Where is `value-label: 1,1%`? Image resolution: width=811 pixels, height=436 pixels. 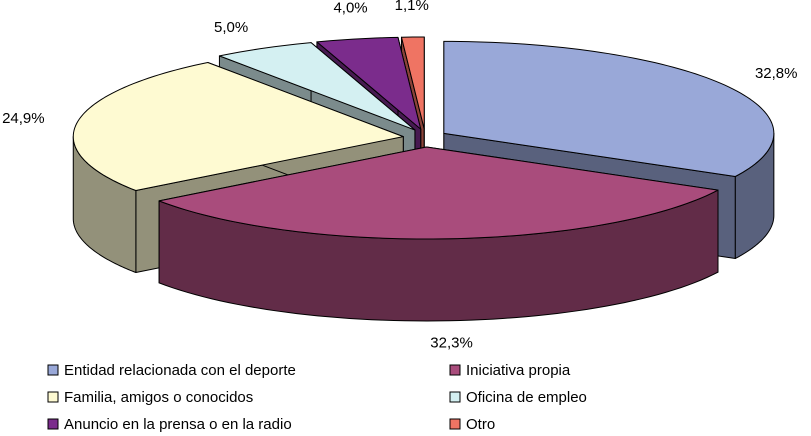
value-label: 1,1% is located at coordinates (412, 7).